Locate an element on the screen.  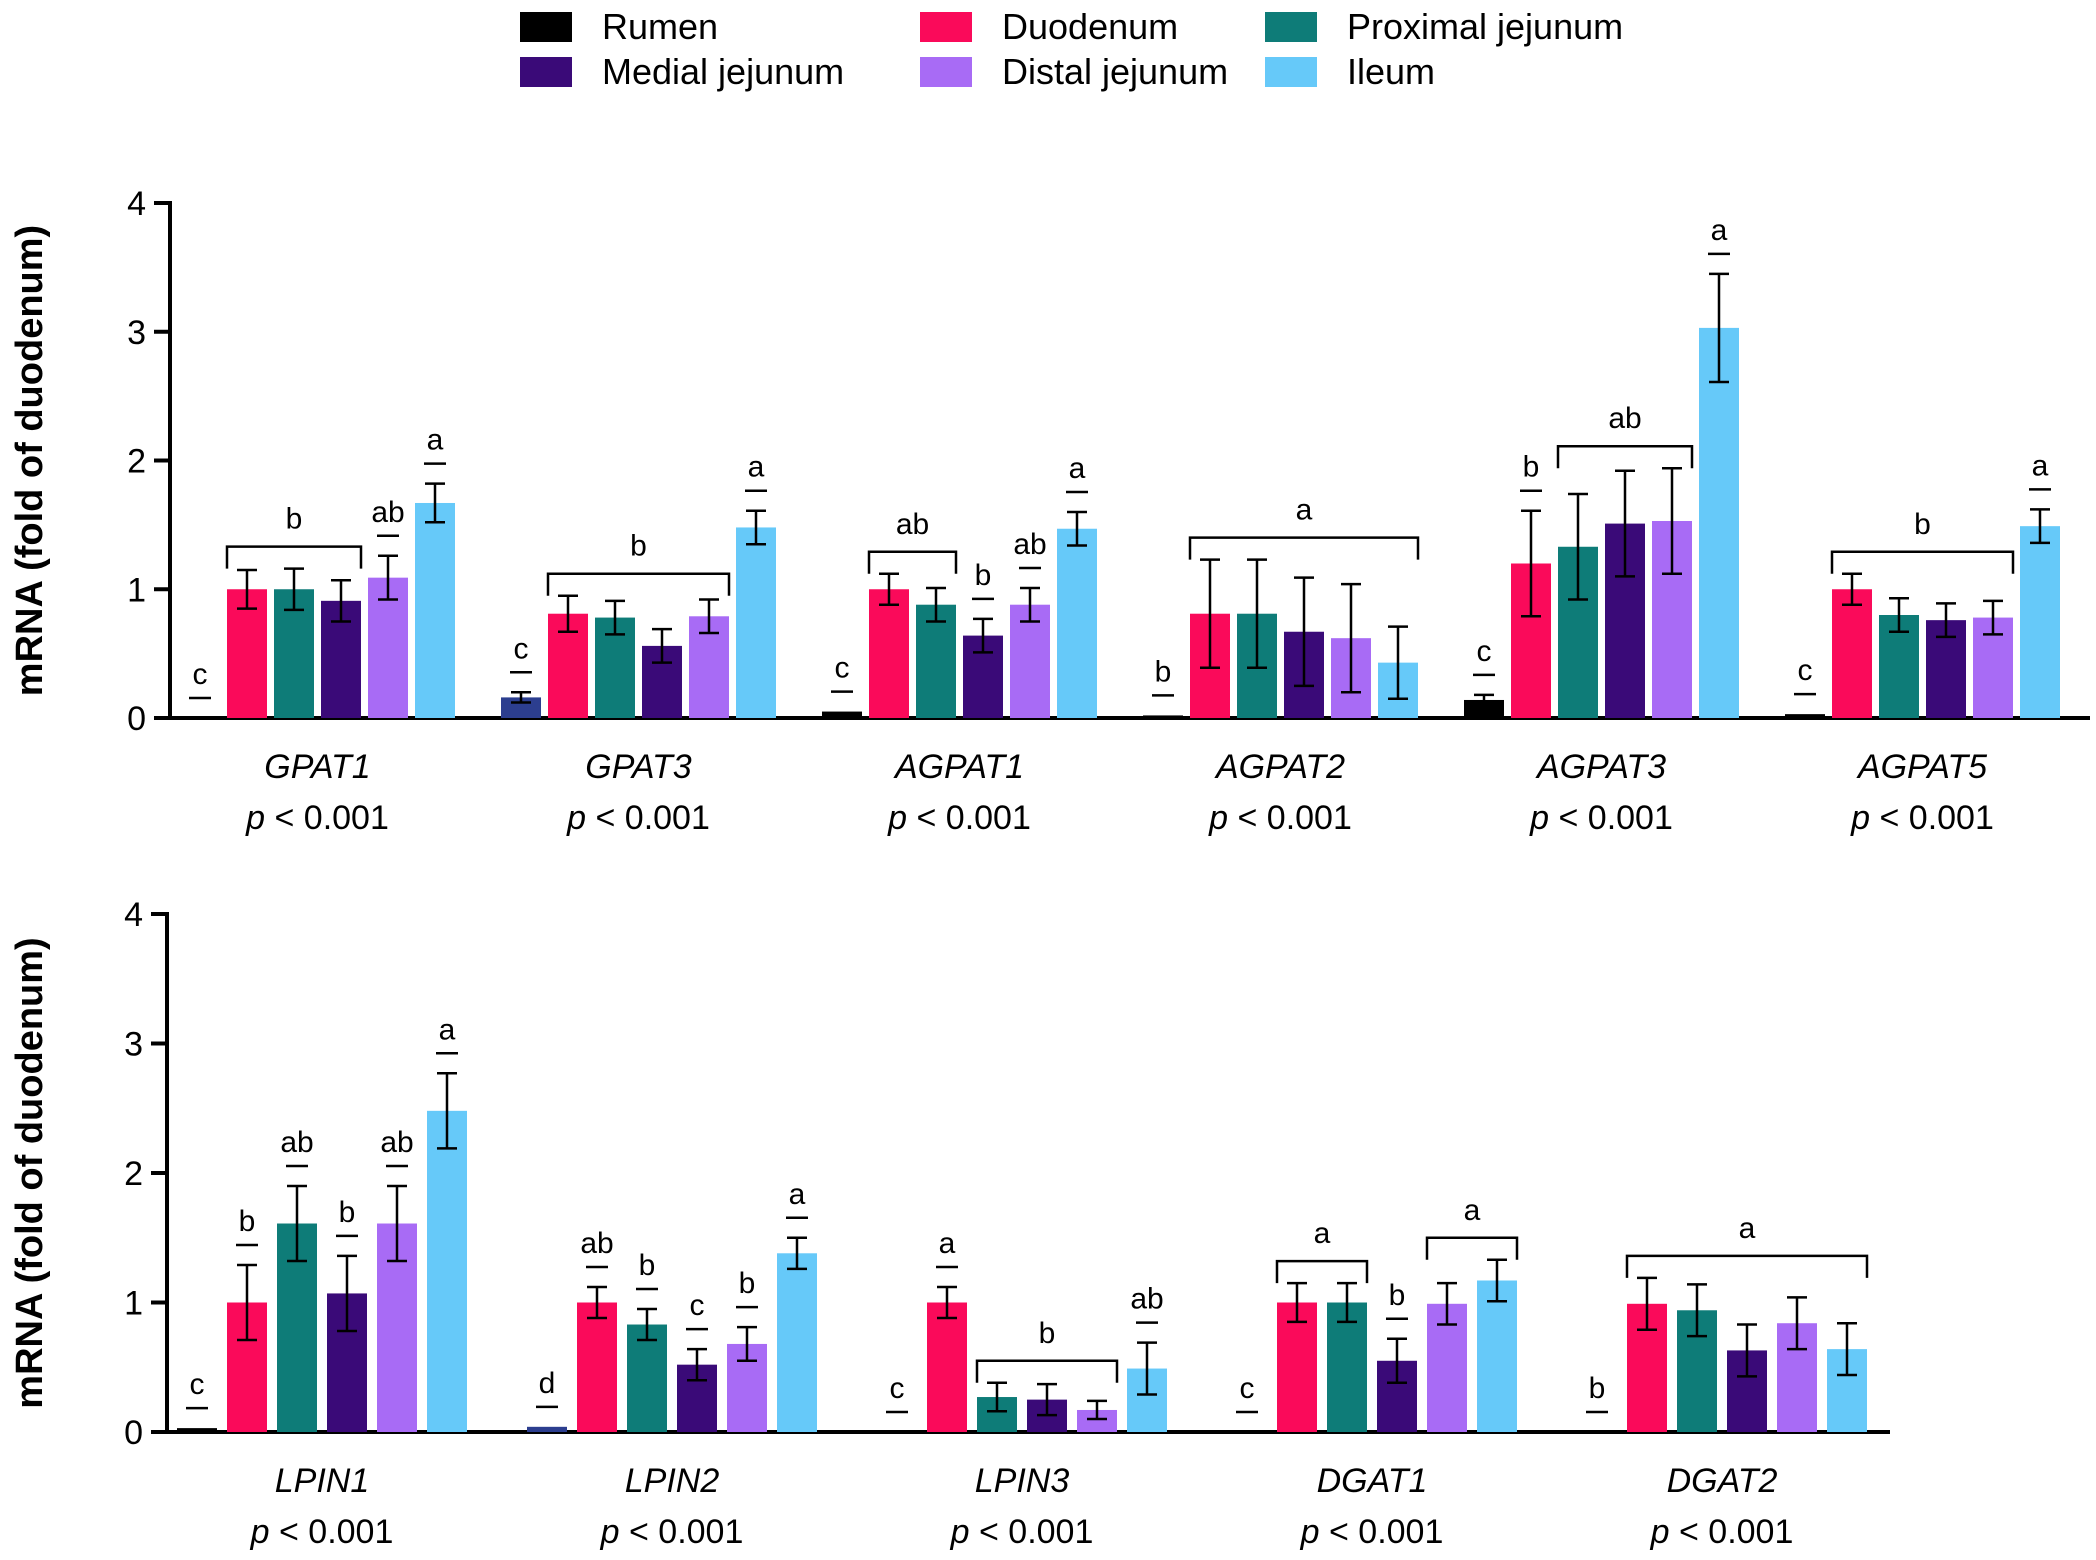
gene-label: AGPAT5 is located at coordinates (1921, 767).